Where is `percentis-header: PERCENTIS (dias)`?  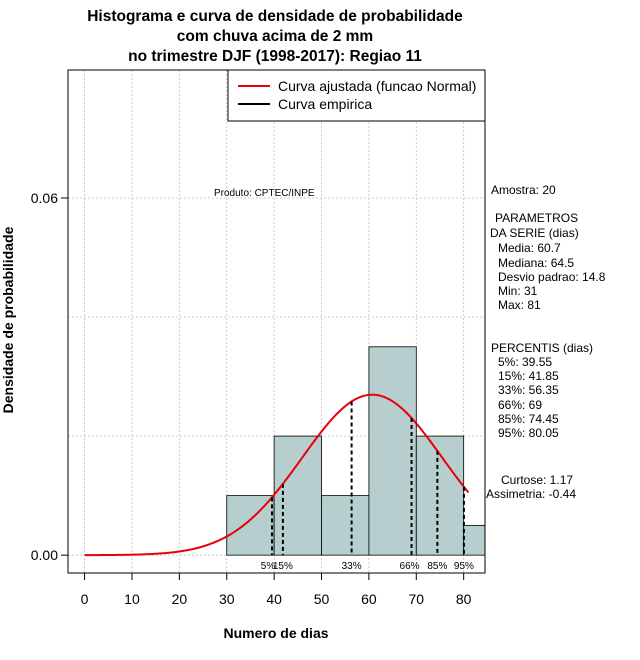 percentis-header: PERCENTIS (dias) is located at coordinates (542, 348).